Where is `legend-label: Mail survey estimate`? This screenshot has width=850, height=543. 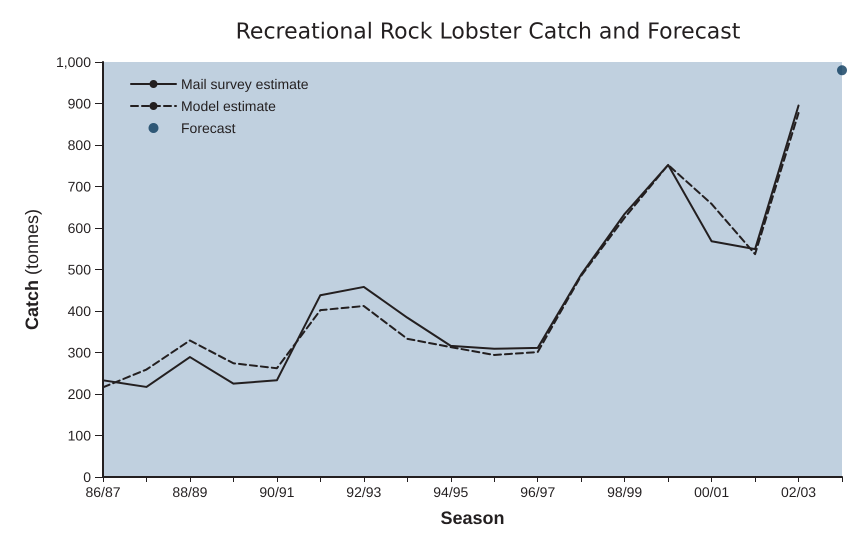 legend-label: Mail survey estimate is located at coordinates (245, 84).